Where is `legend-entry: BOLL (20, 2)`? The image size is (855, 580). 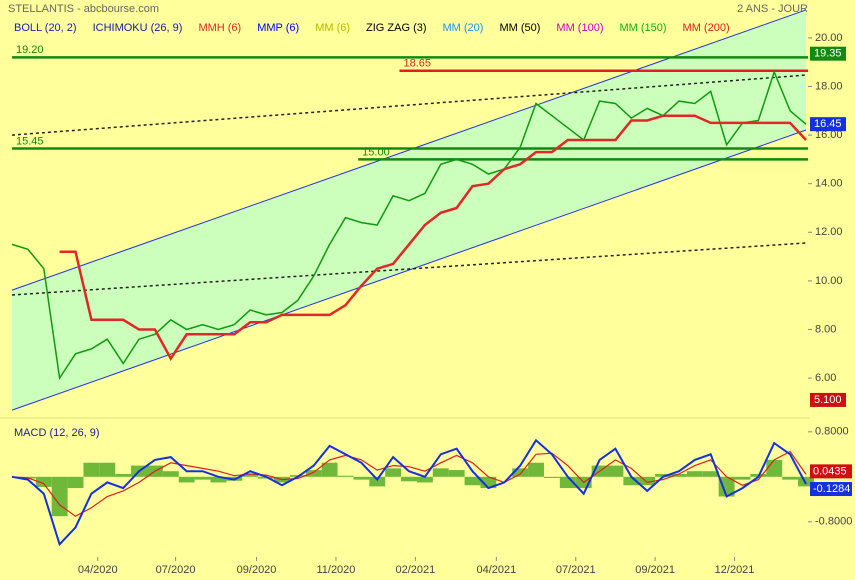 legend-entry: BOLL (20, 2) is located at coordinates (45, 28).